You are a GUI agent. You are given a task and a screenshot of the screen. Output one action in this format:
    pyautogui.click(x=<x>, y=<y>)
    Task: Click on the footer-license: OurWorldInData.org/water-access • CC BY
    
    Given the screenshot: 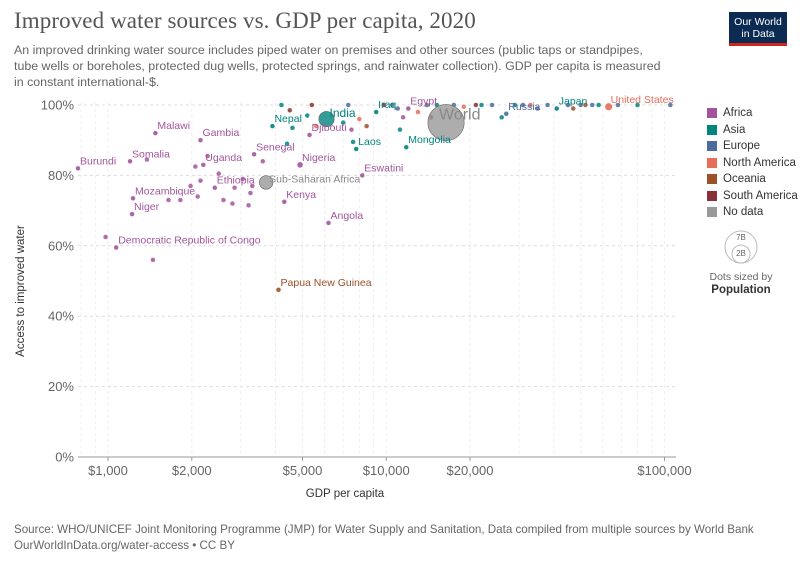 What is the action you would take?
    pyautogui.click(x=124, y=545)
    